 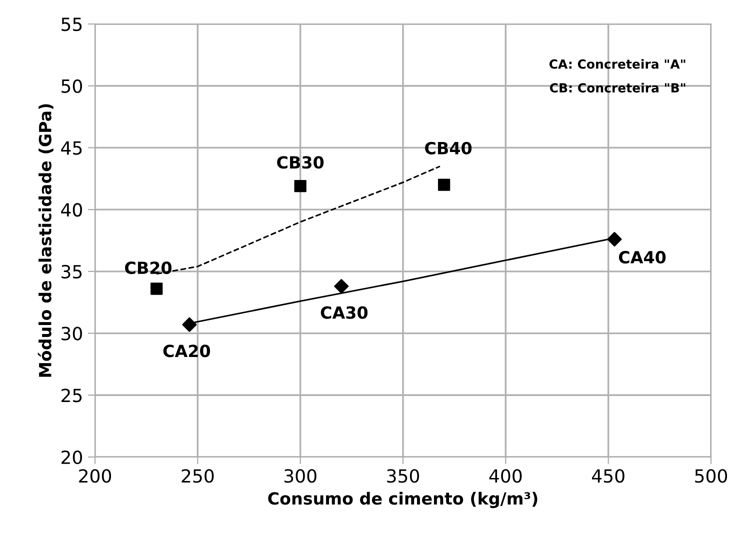 What do you see at coordinates (72, 395) in the screenshot?
I see `y-tick-label: 25` at bounding box center [72, 395].